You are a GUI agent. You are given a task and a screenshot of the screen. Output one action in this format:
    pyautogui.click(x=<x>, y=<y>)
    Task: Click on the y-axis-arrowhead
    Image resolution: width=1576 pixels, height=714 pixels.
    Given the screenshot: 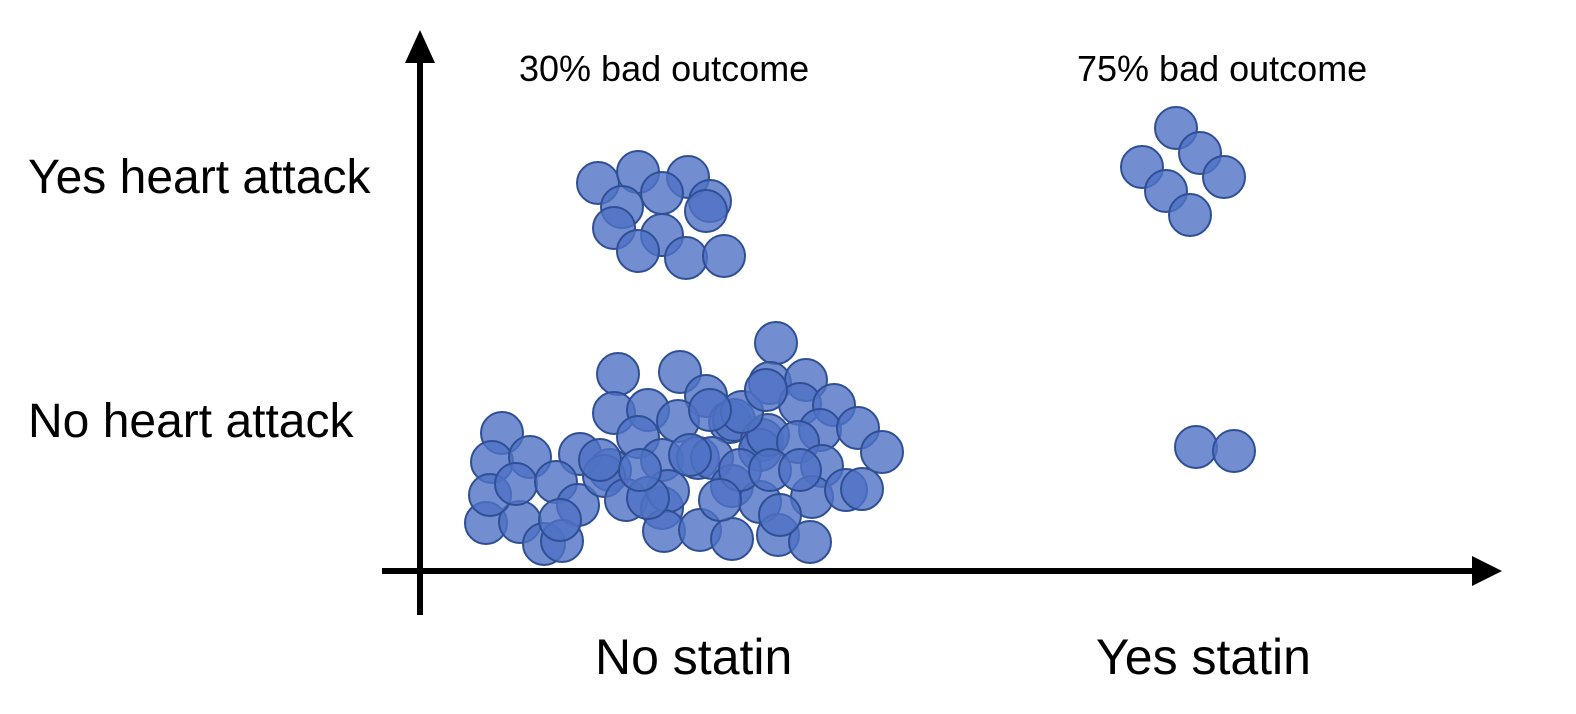 What is the action you would take?
    pyautogui.click(x=420, y=46)
    